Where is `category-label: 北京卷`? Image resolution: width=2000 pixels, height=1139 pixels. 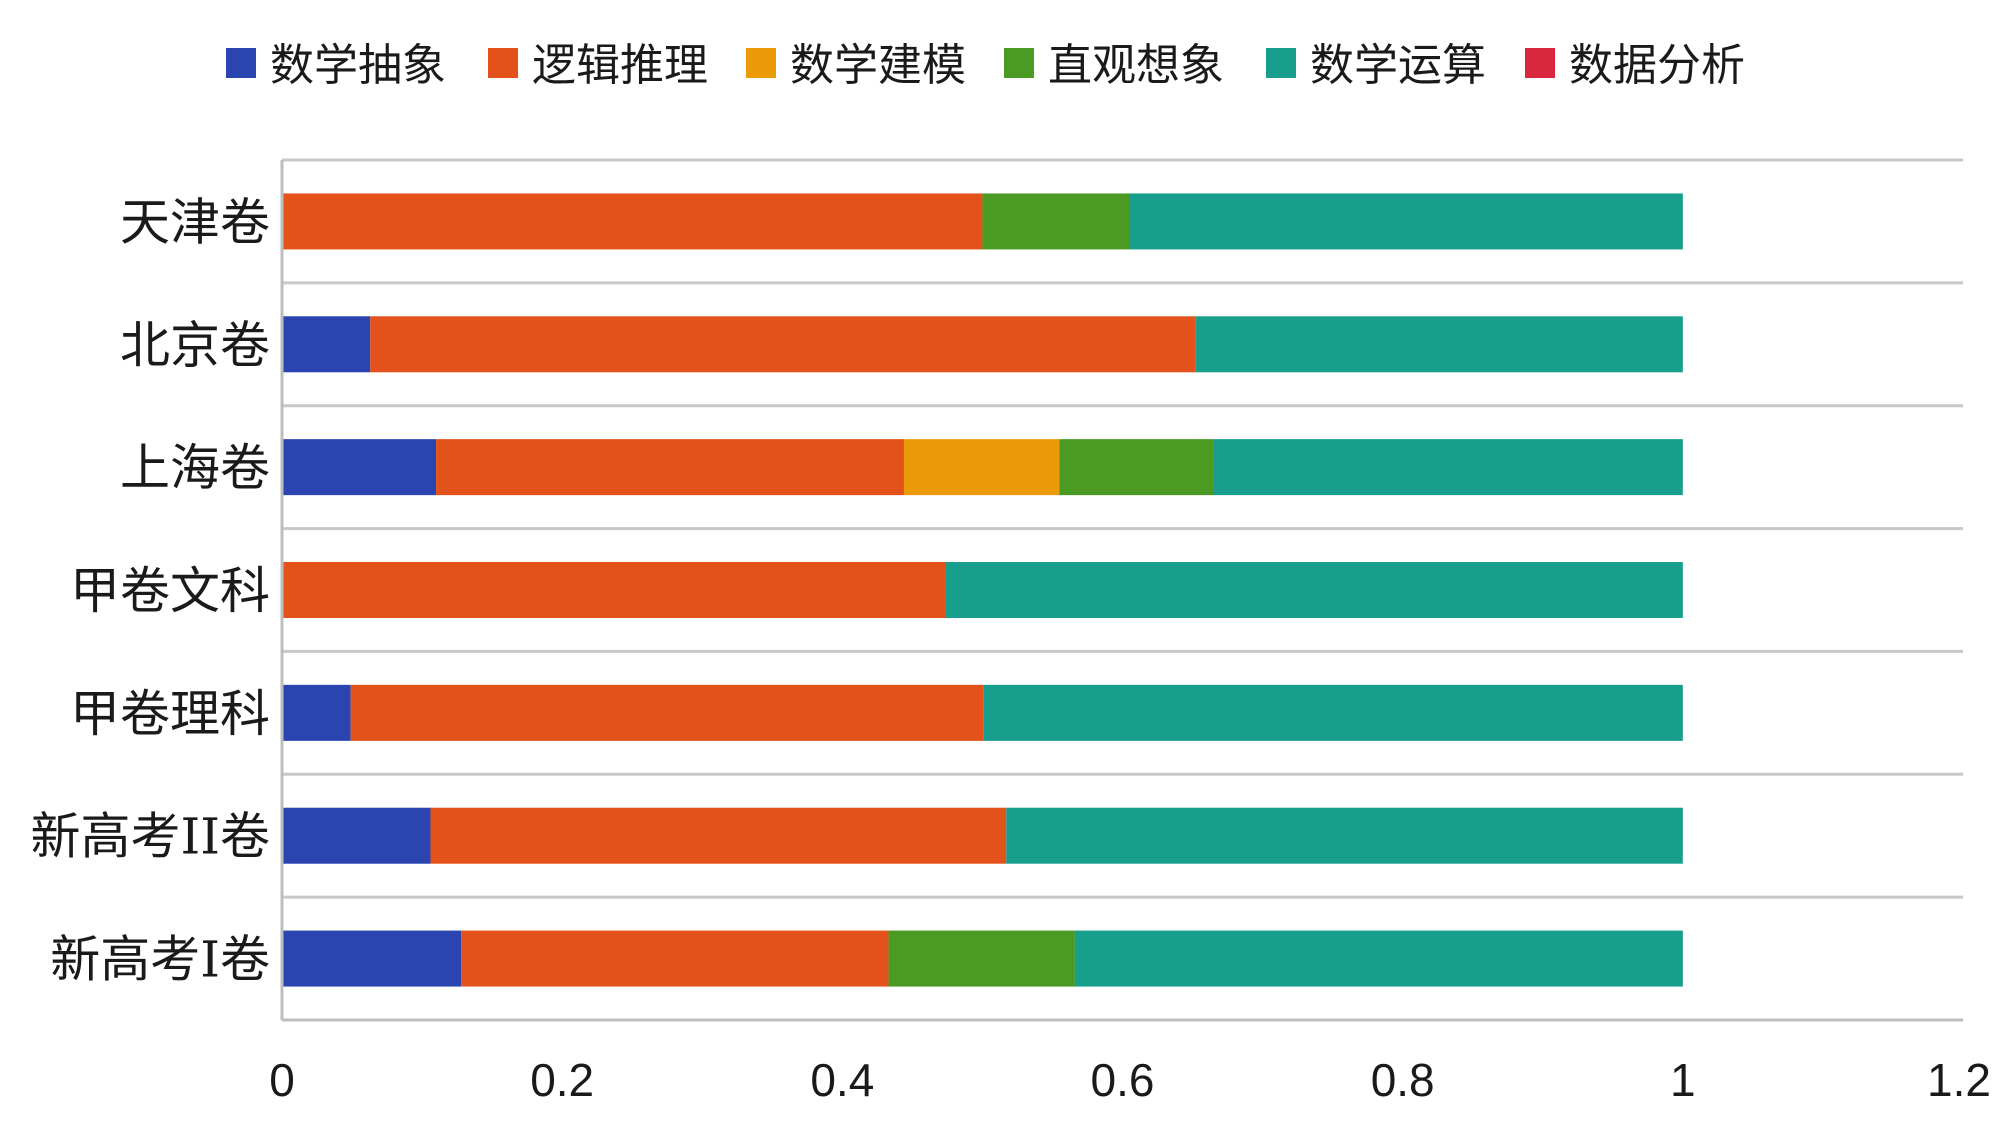
category-label: 北京卷 is located at coordinates (195, 345).